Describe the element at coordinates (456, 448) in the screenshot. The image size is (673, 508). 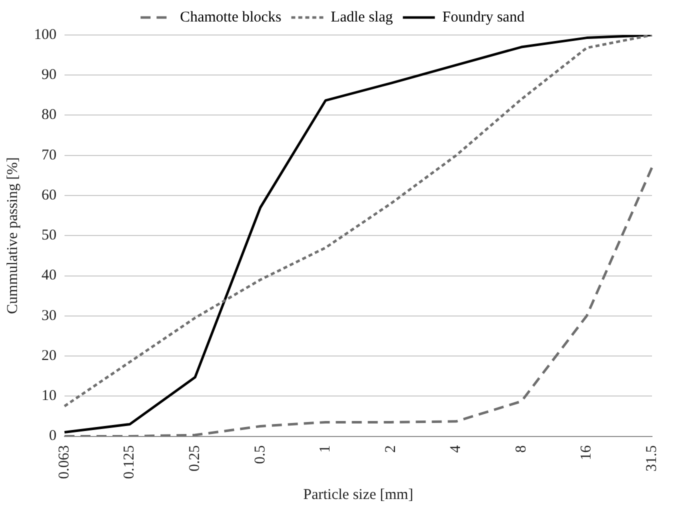
I see `x-tick-label: 4` at that location.